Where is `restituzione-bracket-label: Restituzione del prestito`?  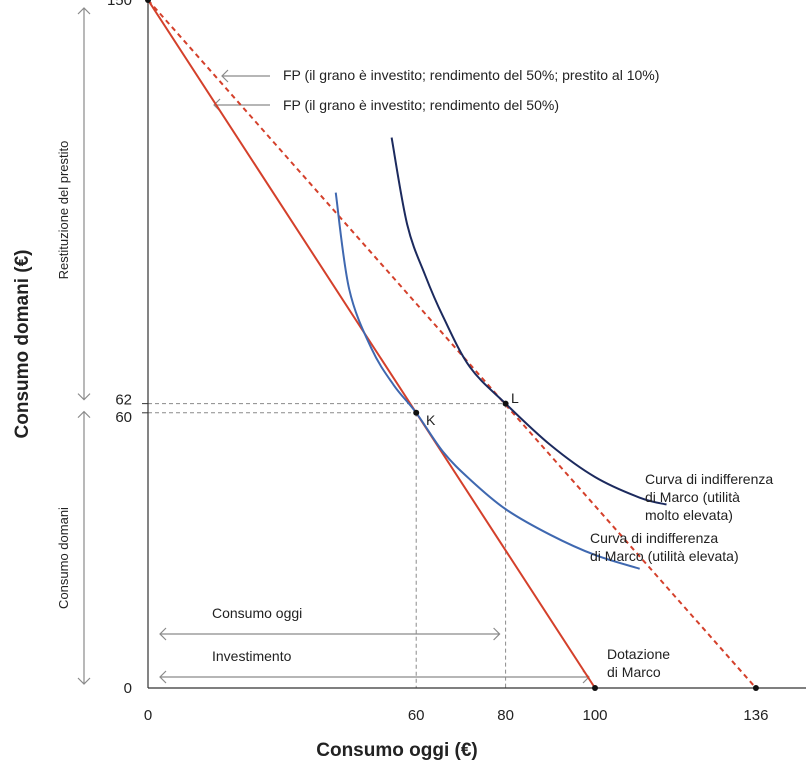
restituzione-bracket-label: Restituzione del prestito is located at coordinates (63, 210).